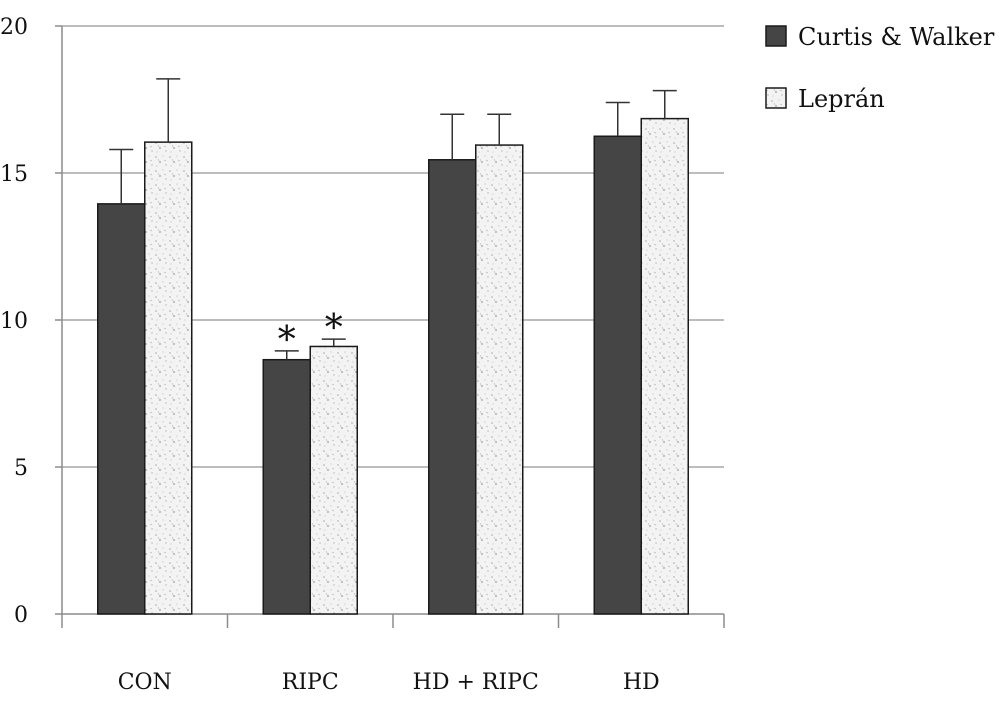  Describe the element at coordinates (841, 99) in the screenshot. I see `legend-label: Leprán` at that location.